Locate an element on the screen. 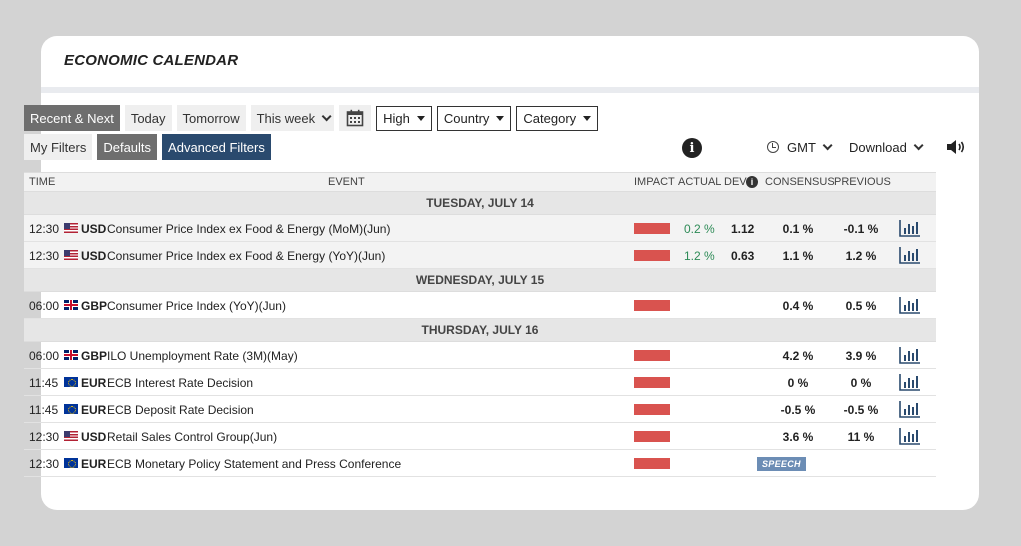 This screenshot has width=1021, height=546. country-filter-select: Country is located at coordinates (474, 118).